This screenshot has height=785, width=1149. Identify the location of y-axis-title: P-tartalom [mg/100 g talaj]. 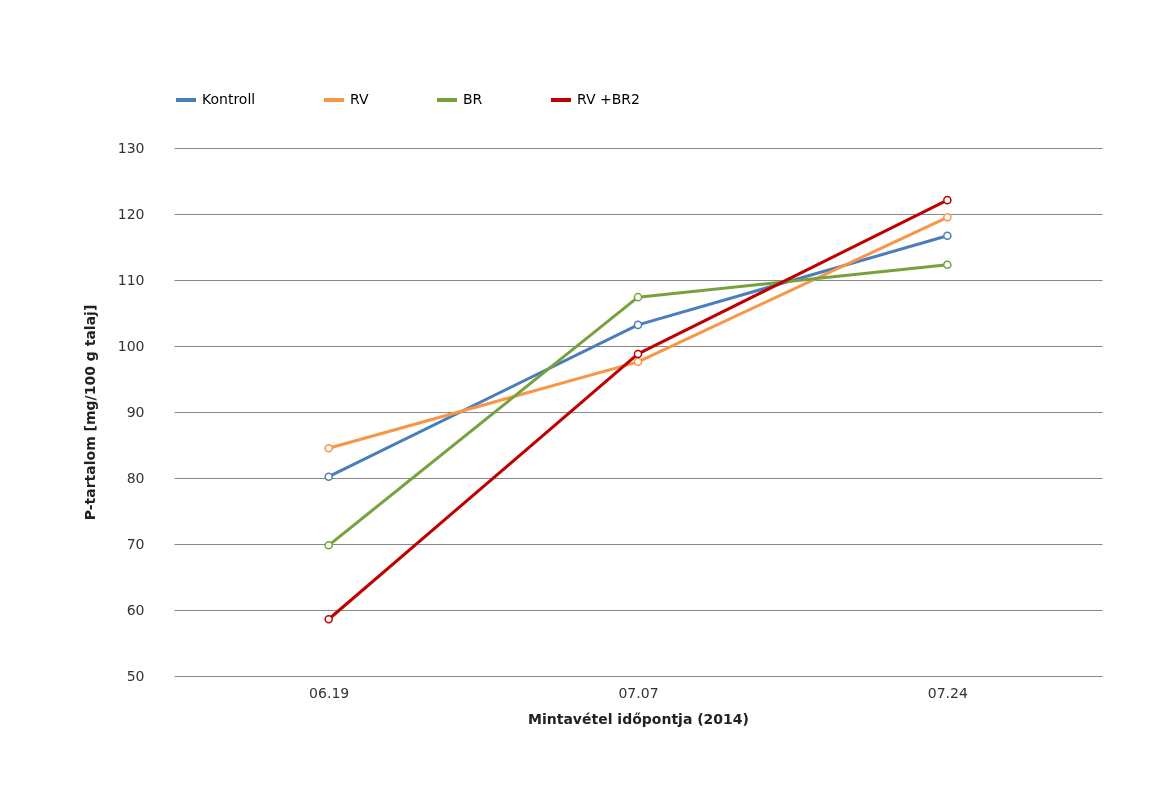
(89, 412).